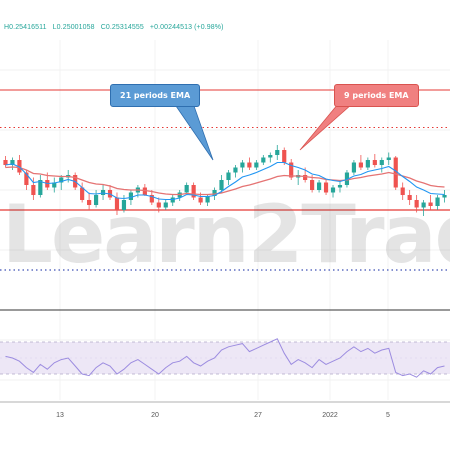  Describe the element at coordinates (25, 27) in the screenshot. I see `ohlc-high: H0.25416511` at that location.